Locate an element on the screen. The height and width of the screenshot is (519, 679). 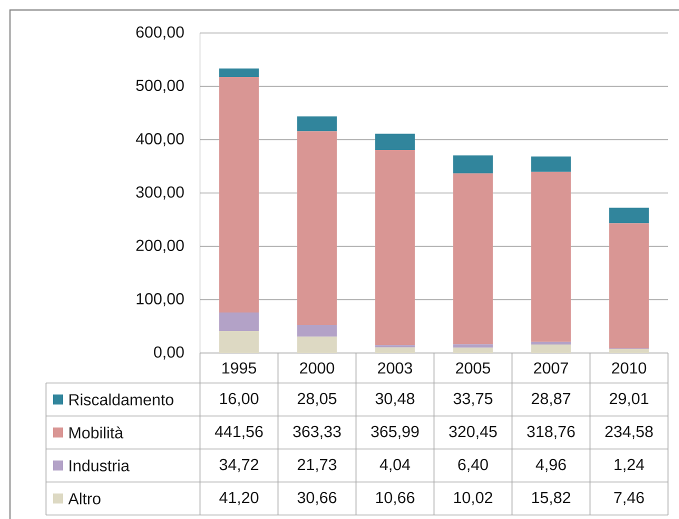
data-label: 33,75 is located at coordinates (473, 399).